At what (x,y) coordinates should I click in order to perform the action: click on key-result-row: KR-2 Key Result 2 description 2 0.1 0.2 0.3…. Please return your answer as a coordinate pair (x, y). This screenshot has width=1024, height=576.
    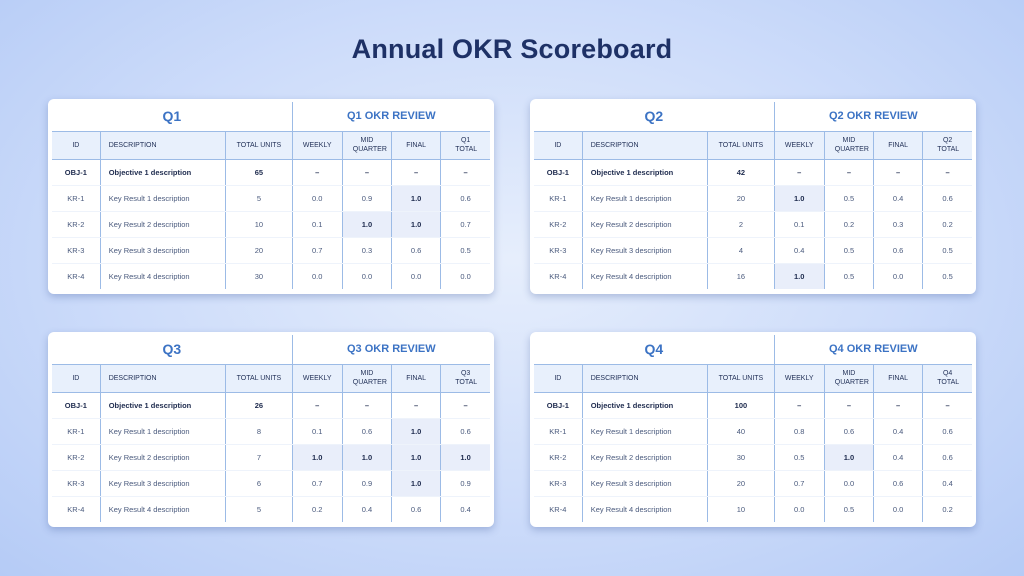
    Looking at the image, I should click on (753, 224).